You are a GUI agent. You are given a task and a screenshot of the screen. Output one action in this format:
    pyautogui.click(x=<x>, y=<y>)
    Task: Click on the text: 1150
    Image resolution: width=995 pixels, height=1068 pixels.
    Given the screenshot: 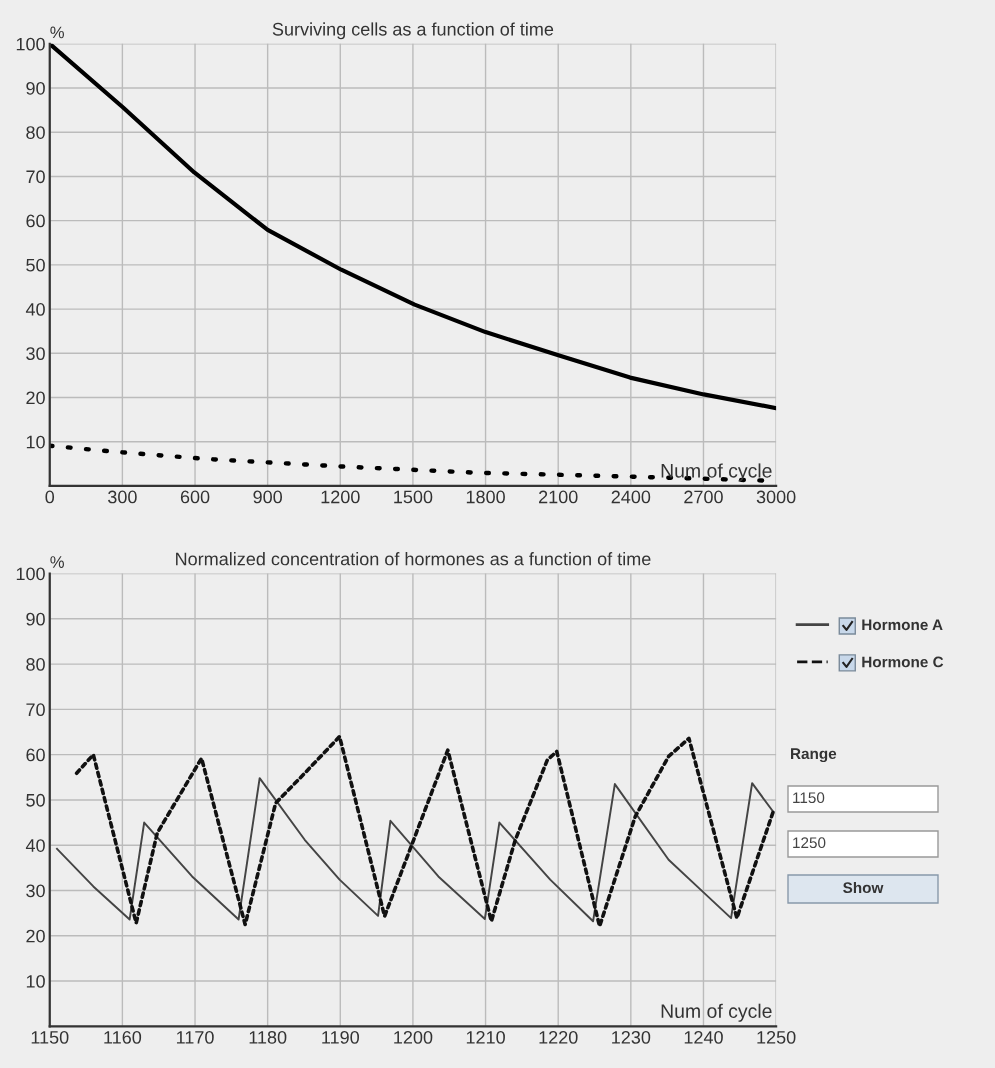 What is the action you would take?
    pyautogui.click(x=809, y=798)
    